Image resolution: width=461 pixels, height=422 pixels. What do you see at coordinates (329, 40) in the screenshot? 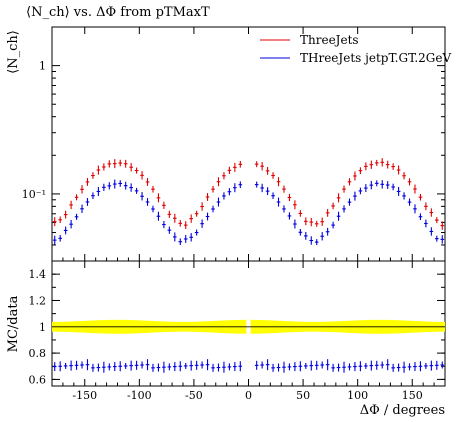
I see `legend-label-threejets: ThreeJets` at bounding box center [329, 40].